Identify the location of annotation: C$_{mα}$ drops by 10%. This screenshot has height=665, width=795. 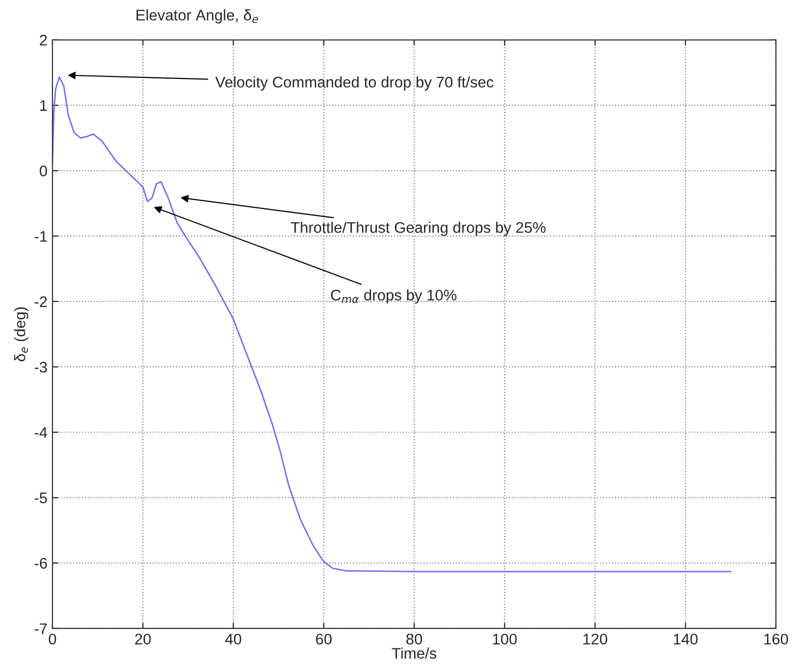
(393, 296).